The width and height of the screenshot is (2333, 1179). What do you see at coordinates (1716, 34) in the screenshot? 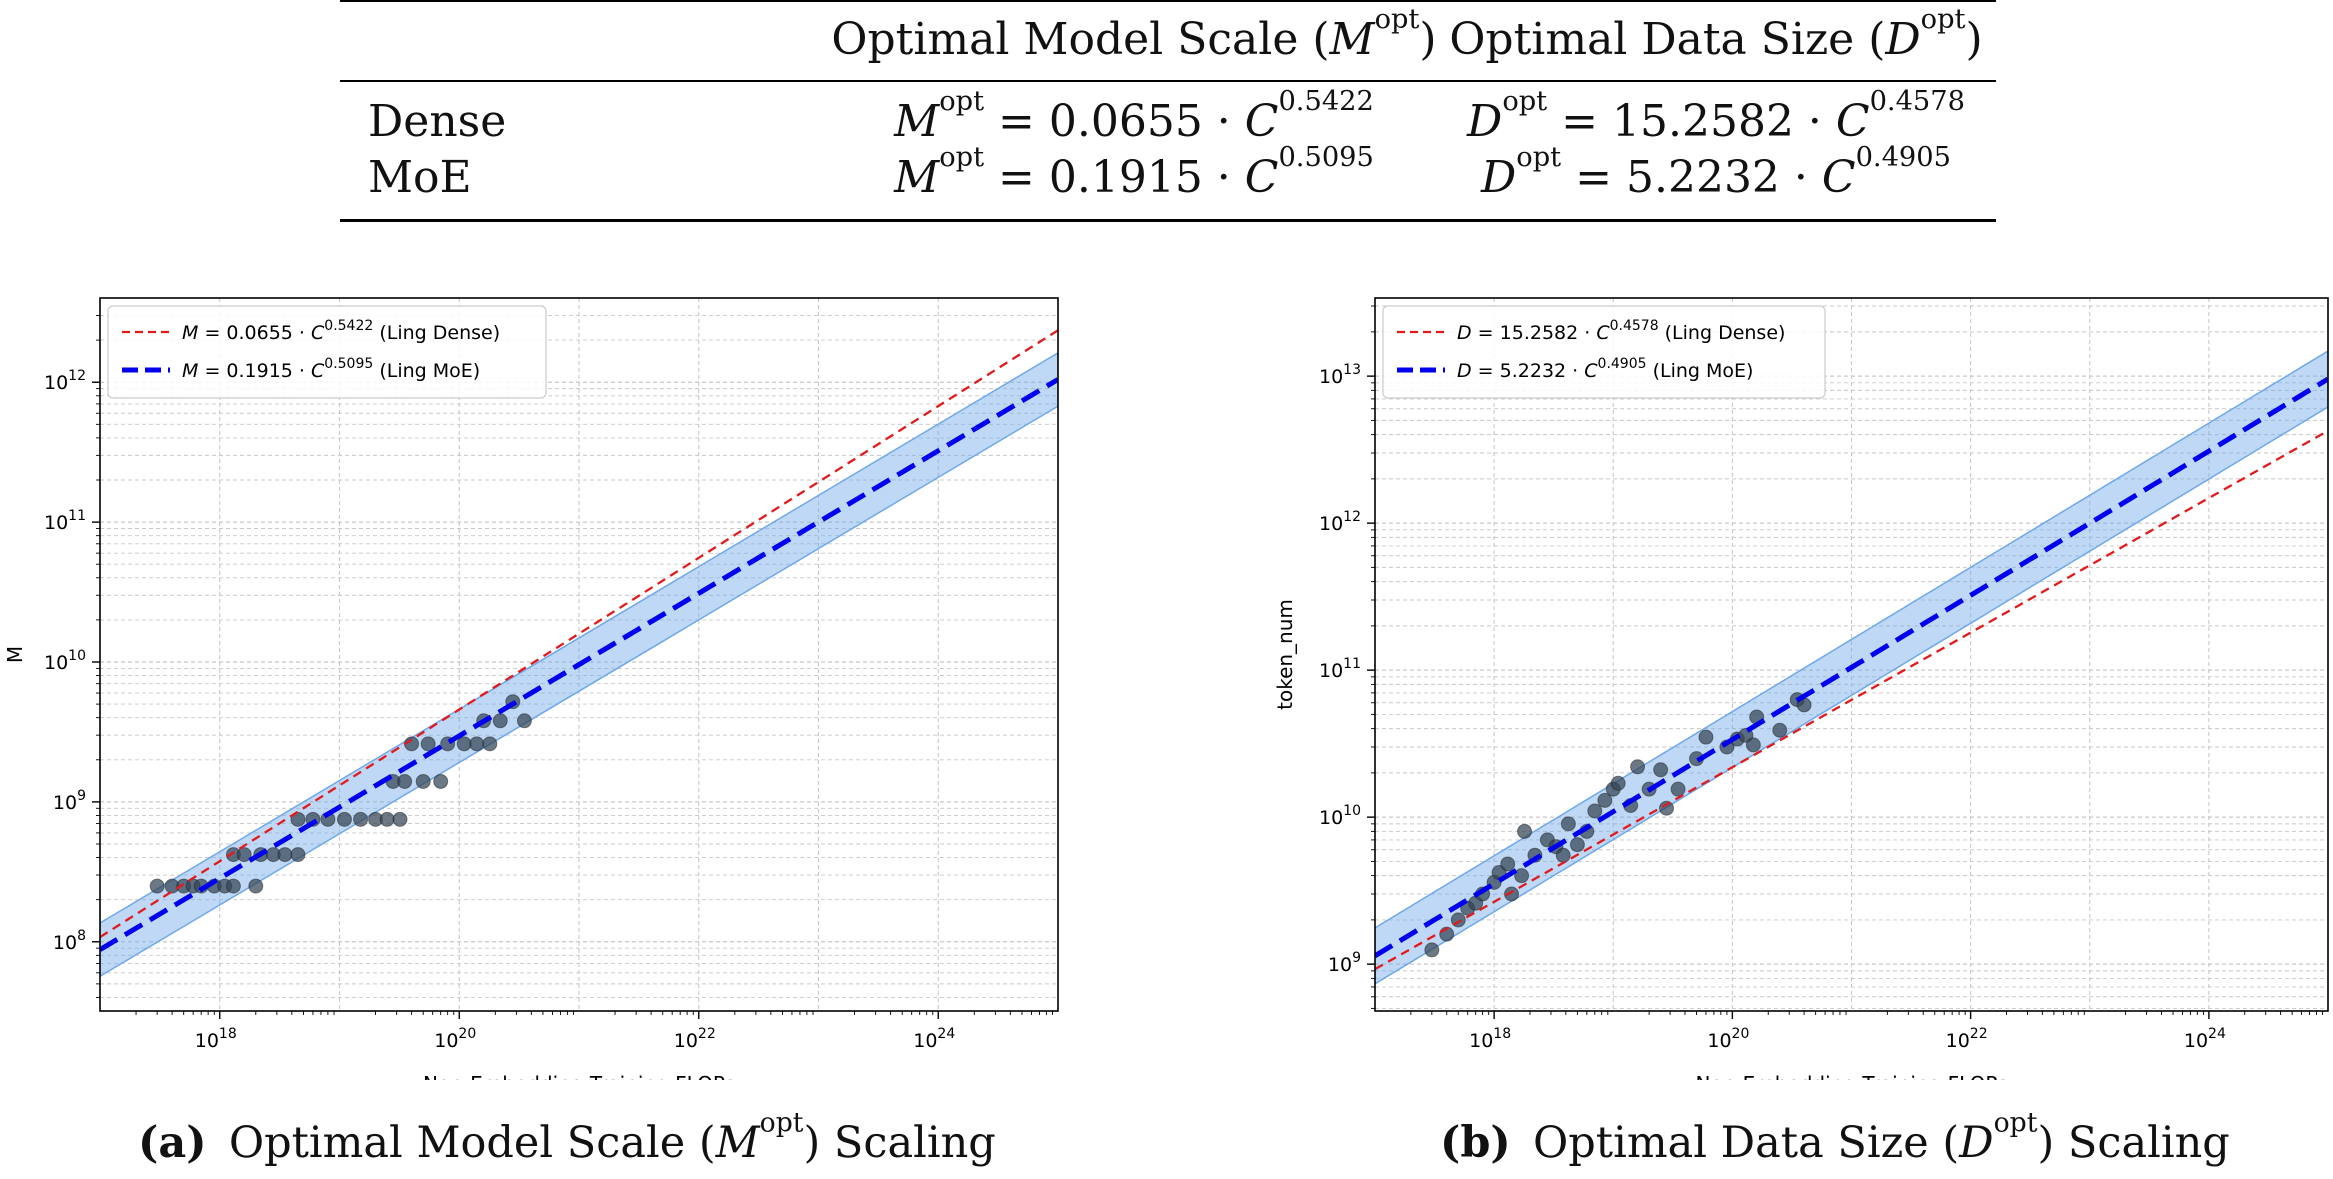
I see `col-header-data-size: Optimal Data Size (Dopt)` at bounding box center [1716, 34].